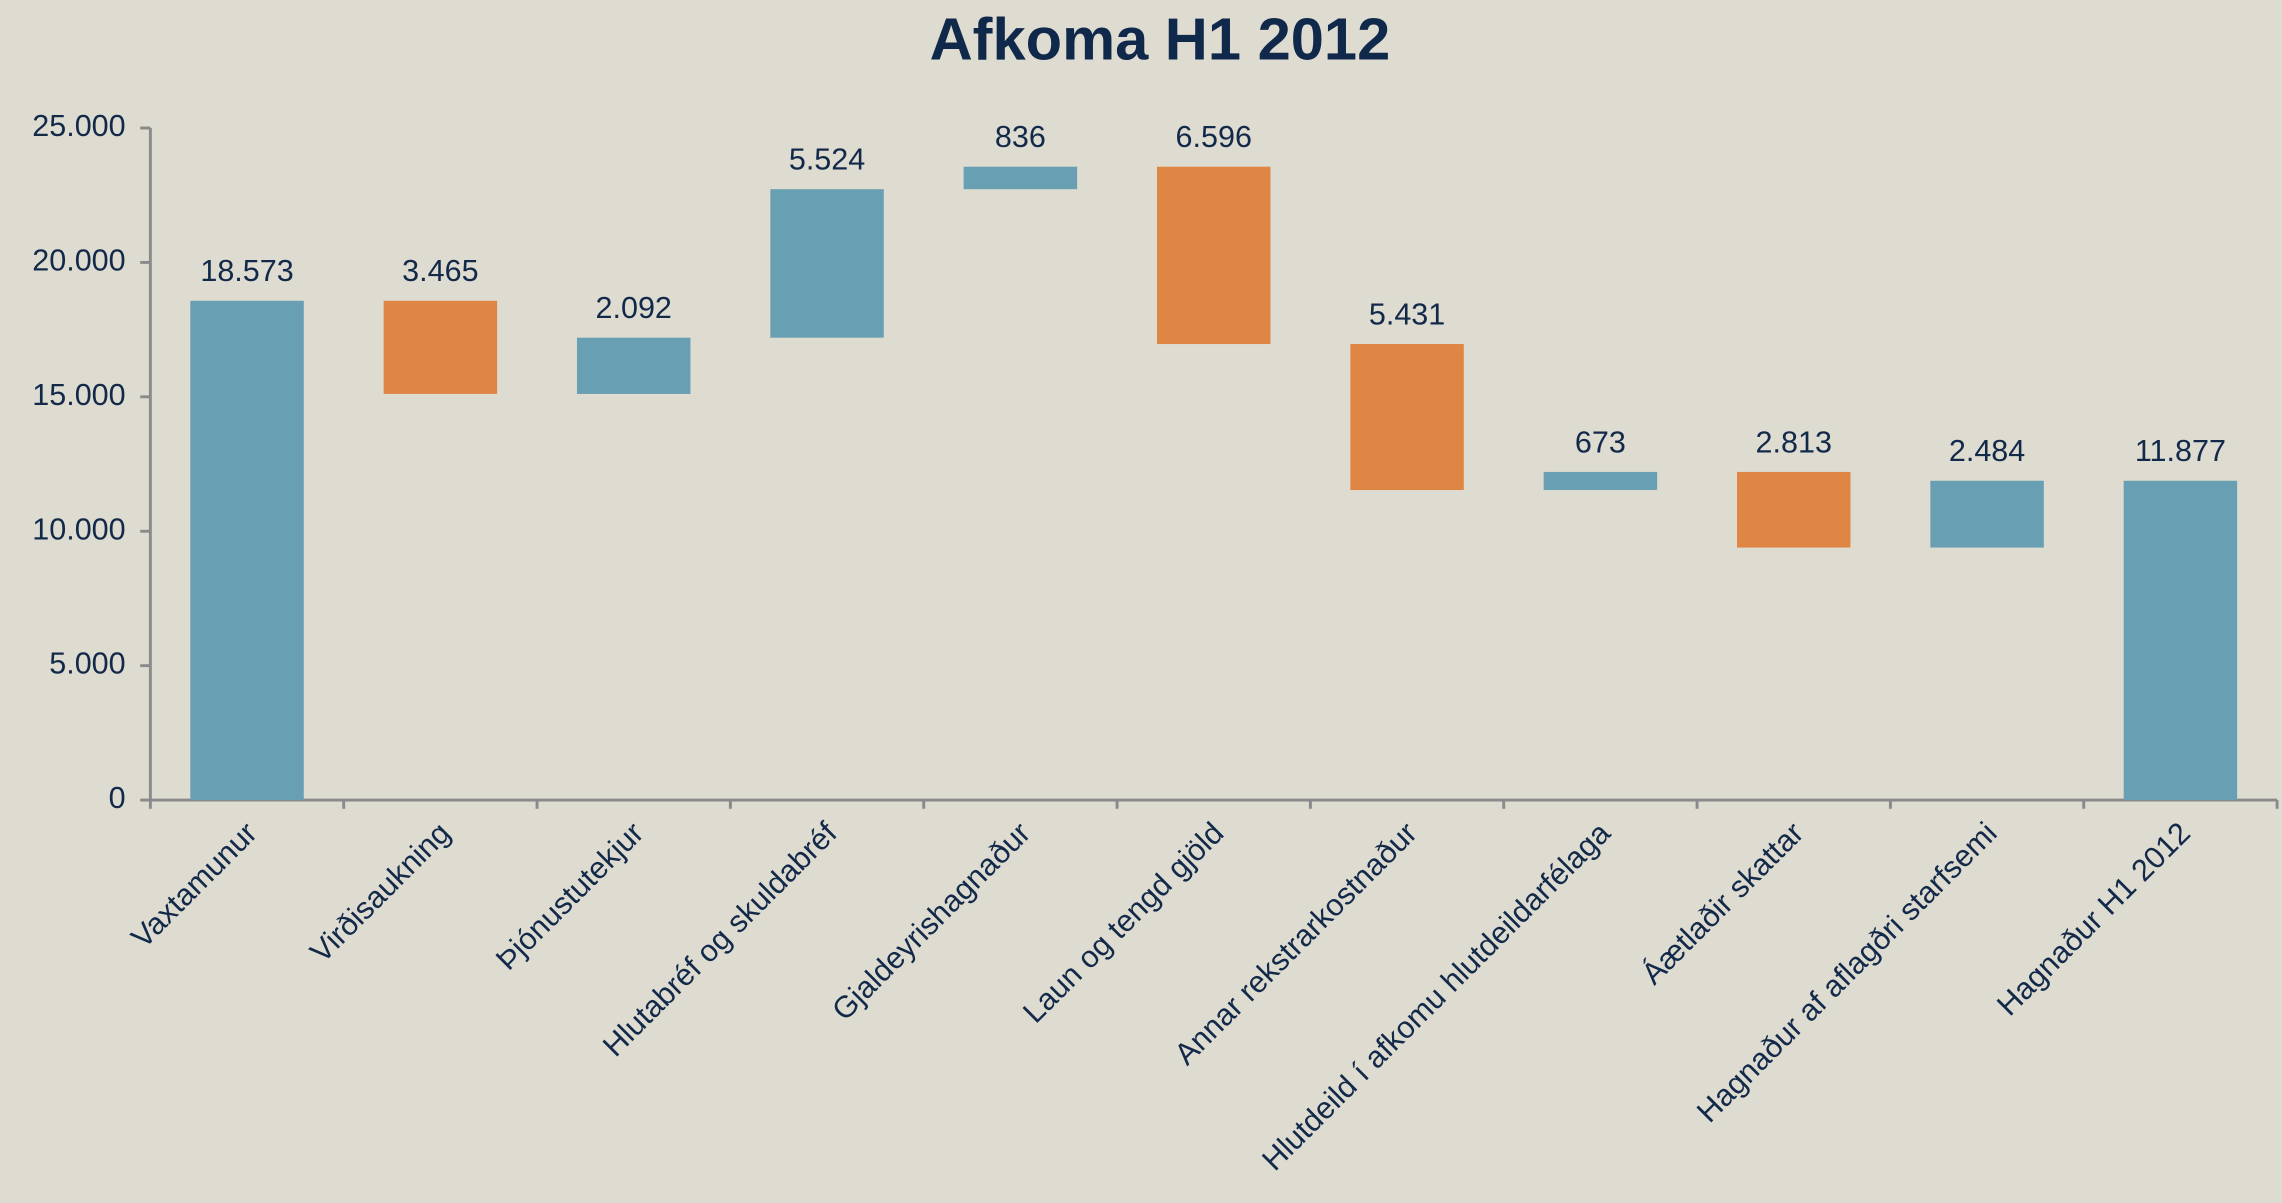 Image resolution: width=2282 pixels, height=1203 pixels. Describe the element at coordinates (87, 664) in the screenshot. I see `y-tick-label: 5.000` at that location.